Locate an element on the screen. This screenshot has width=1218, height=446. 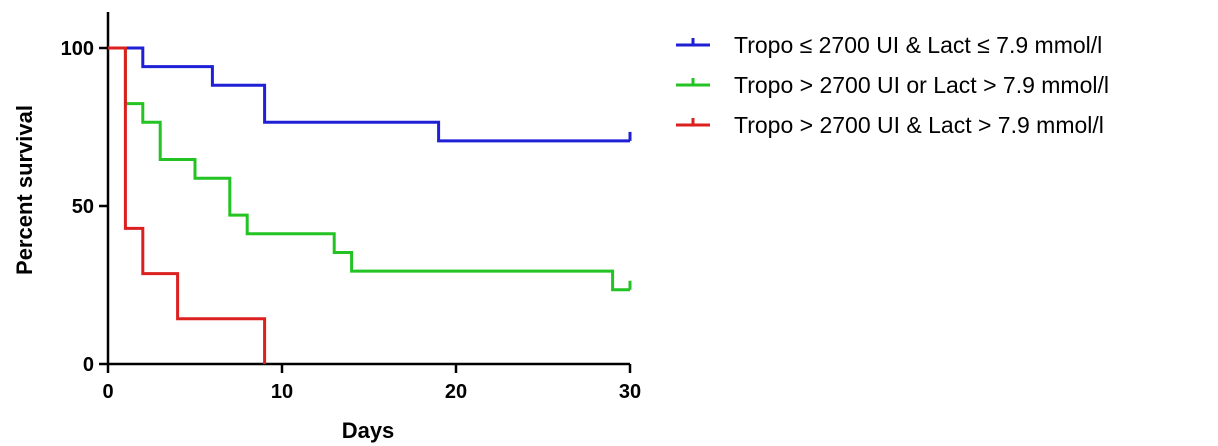
y-axis-title: Percent survival is located at coordinates (24, 190).